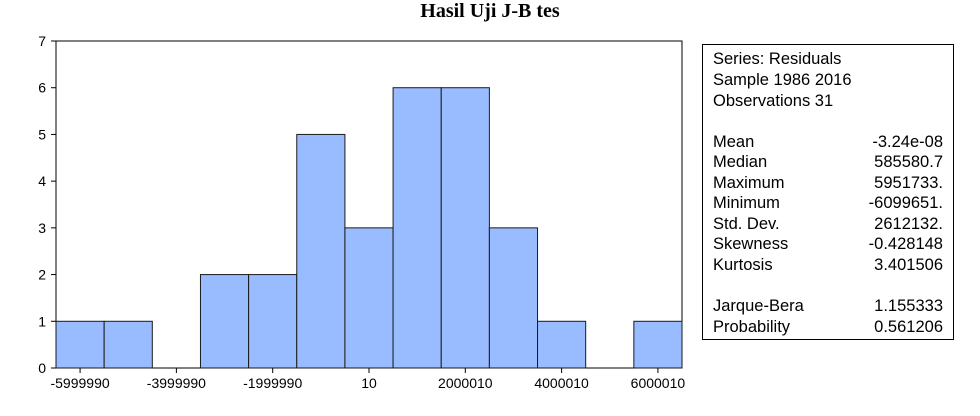 This screenshot has width=980, height=416. What do you see at coordinates (42, 228) in the screenshot?
I see `y-tick-label: 3` at bounding box center [42, 228].